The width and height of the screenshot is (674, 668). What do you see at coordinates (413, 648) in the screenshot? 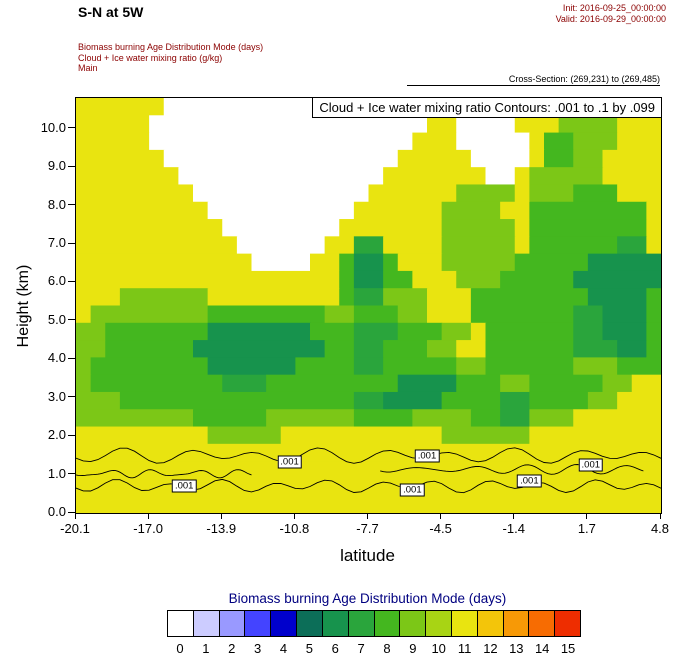
I see `colorbar-tick-label: 9` at bounding box center [413, 648].